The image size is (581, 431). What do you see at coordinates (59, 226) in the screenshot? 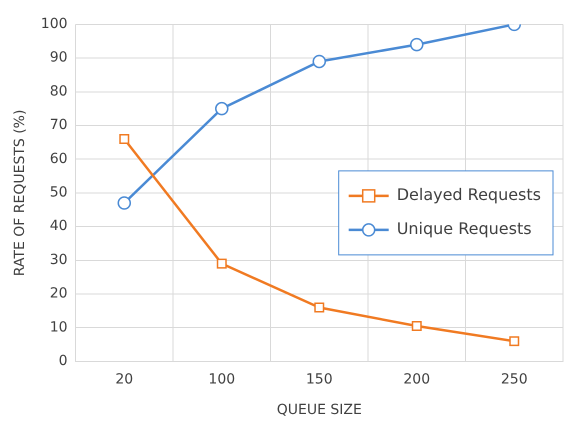
I see `y-tick-label: 40` at bounding box center [59, 226].